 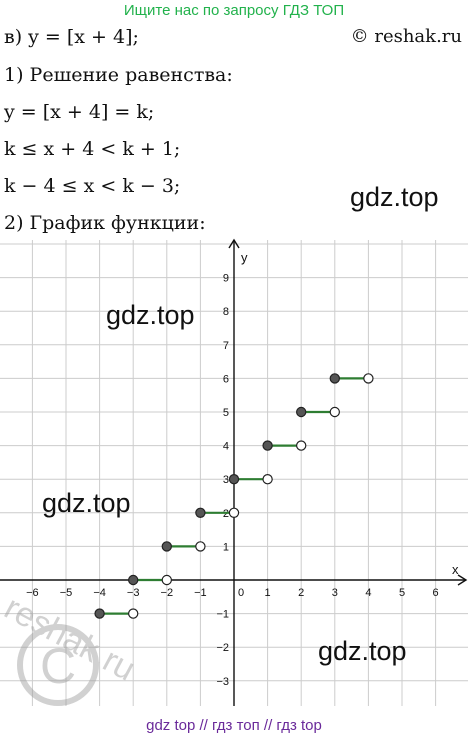 I want to click on svg-text: C, so click(x=58, y=666).